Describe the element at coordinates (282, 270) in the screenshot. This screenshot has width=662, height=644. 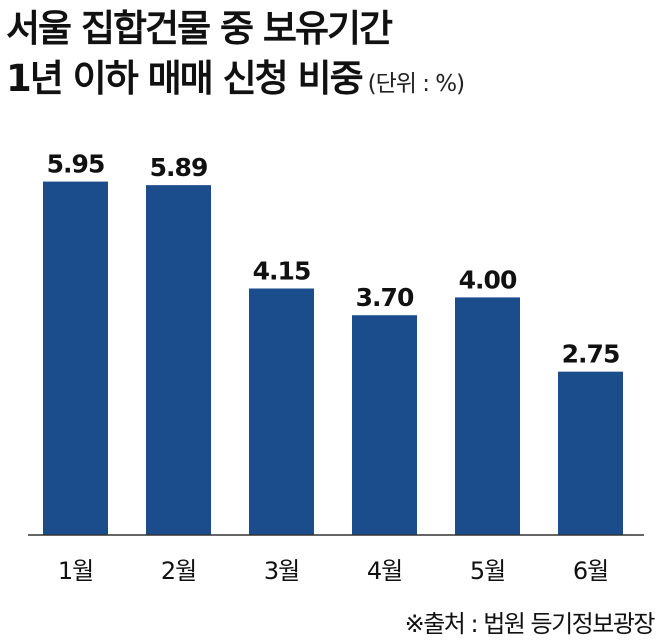
I see `data-label-3: 4.15` at that location.